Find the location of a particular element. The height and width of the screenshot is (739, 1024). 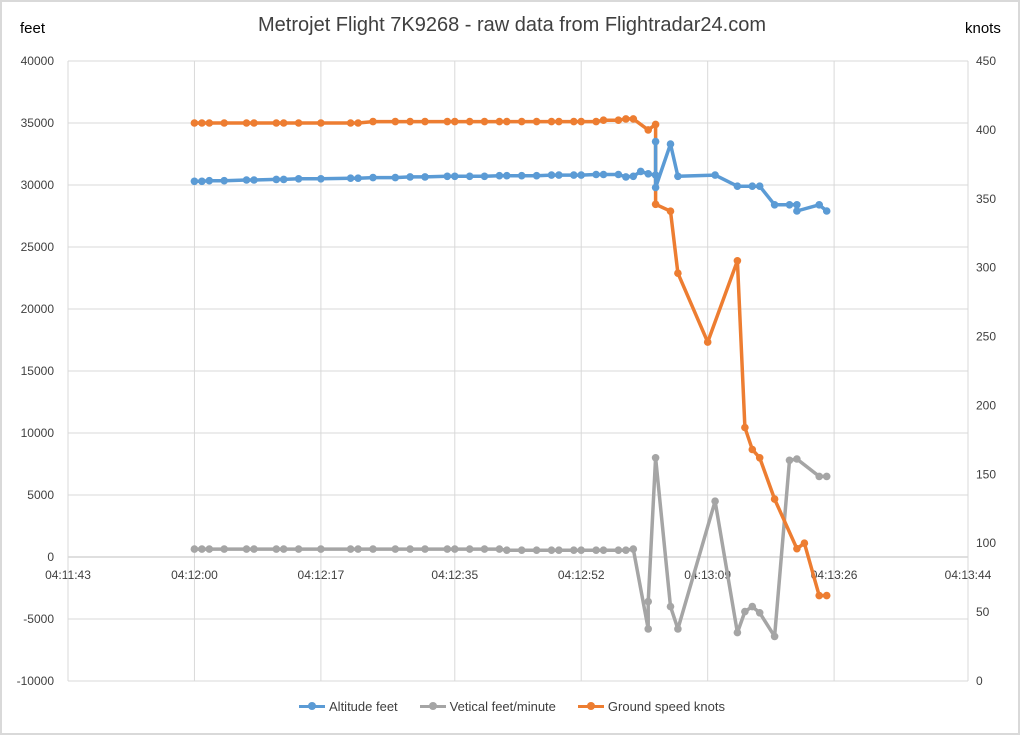

y-tick-label: 20000 is located at coordinates (38, 309).